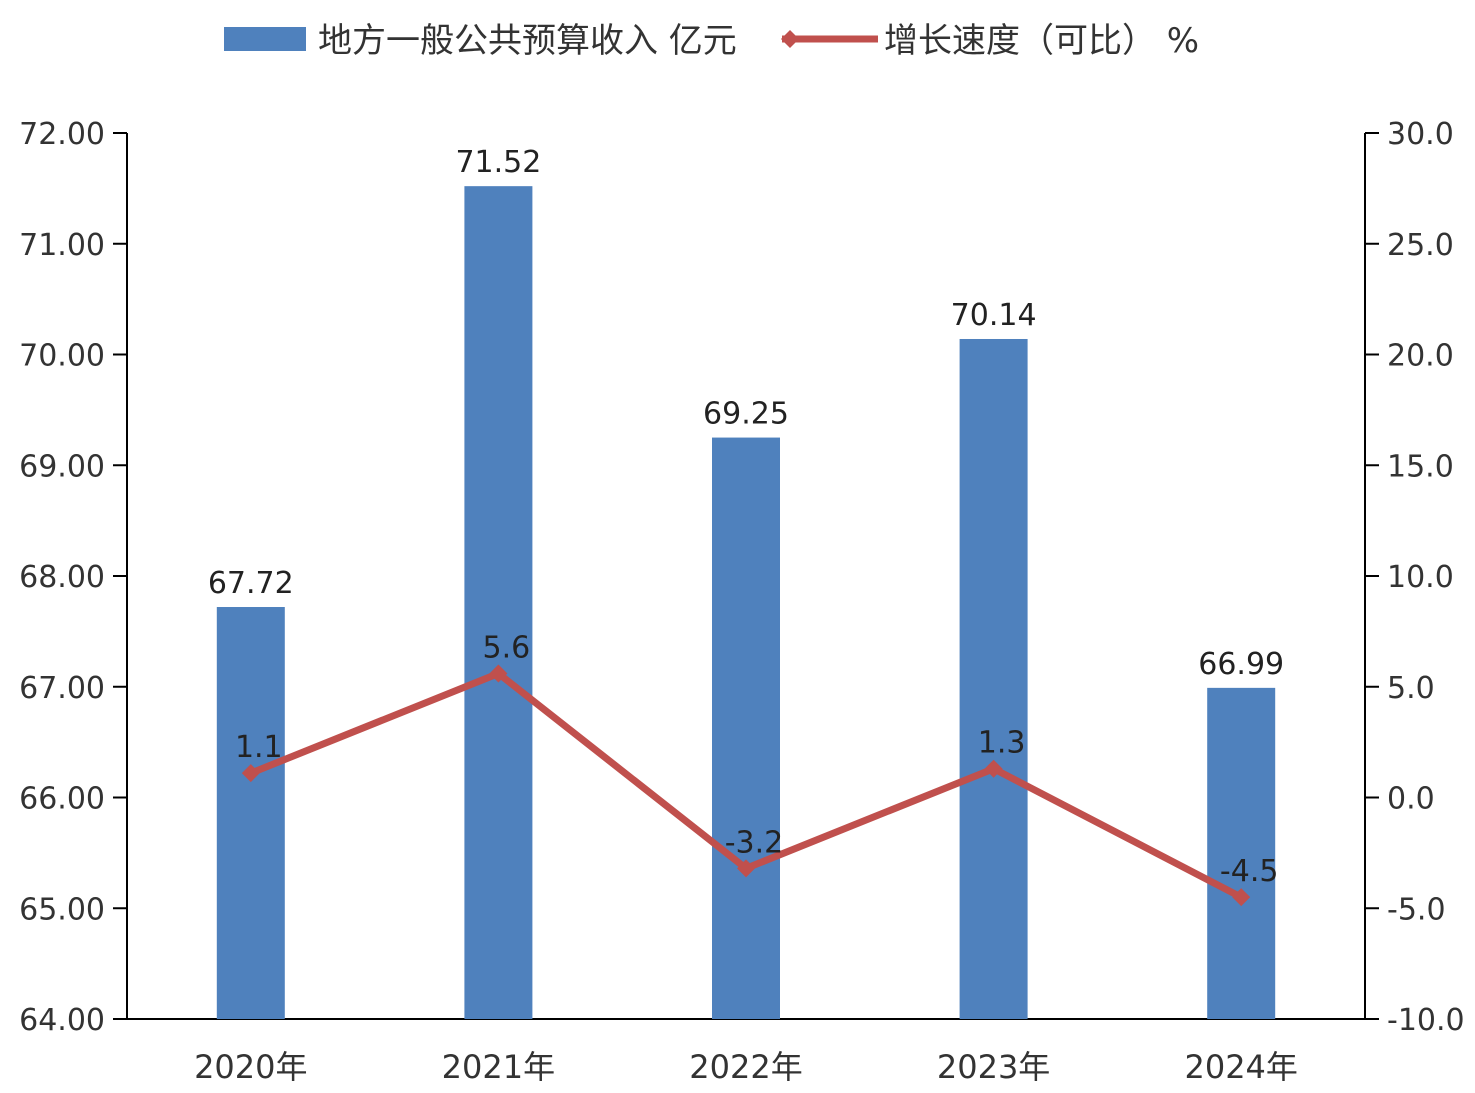 This screenshot has width=1475, height=1093. I want to click on growth-value-label: -3.2, so click(754, 842).